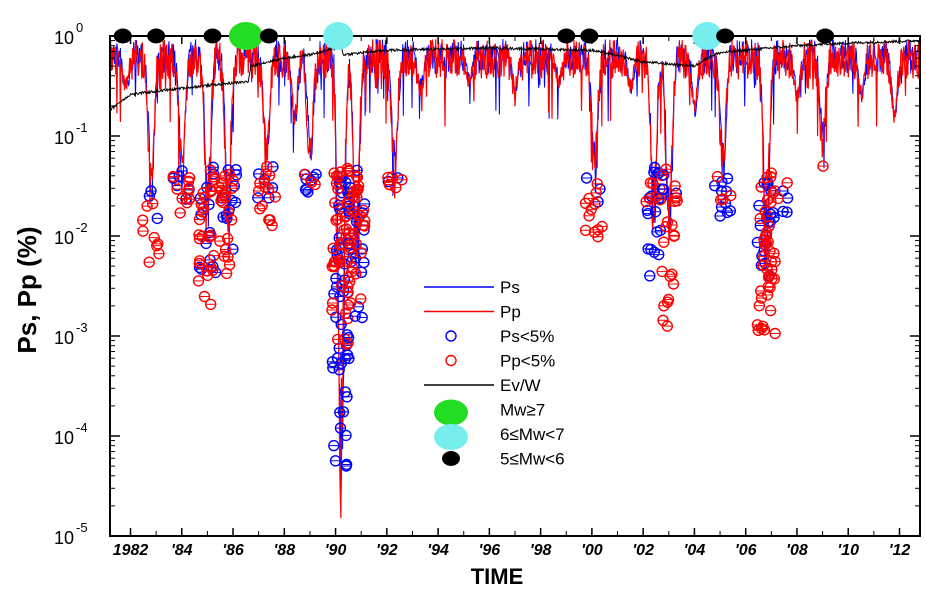  Describe the element at coordinates (284, 550) in the screenshot. I see `x-tick-label: '88` at that location.